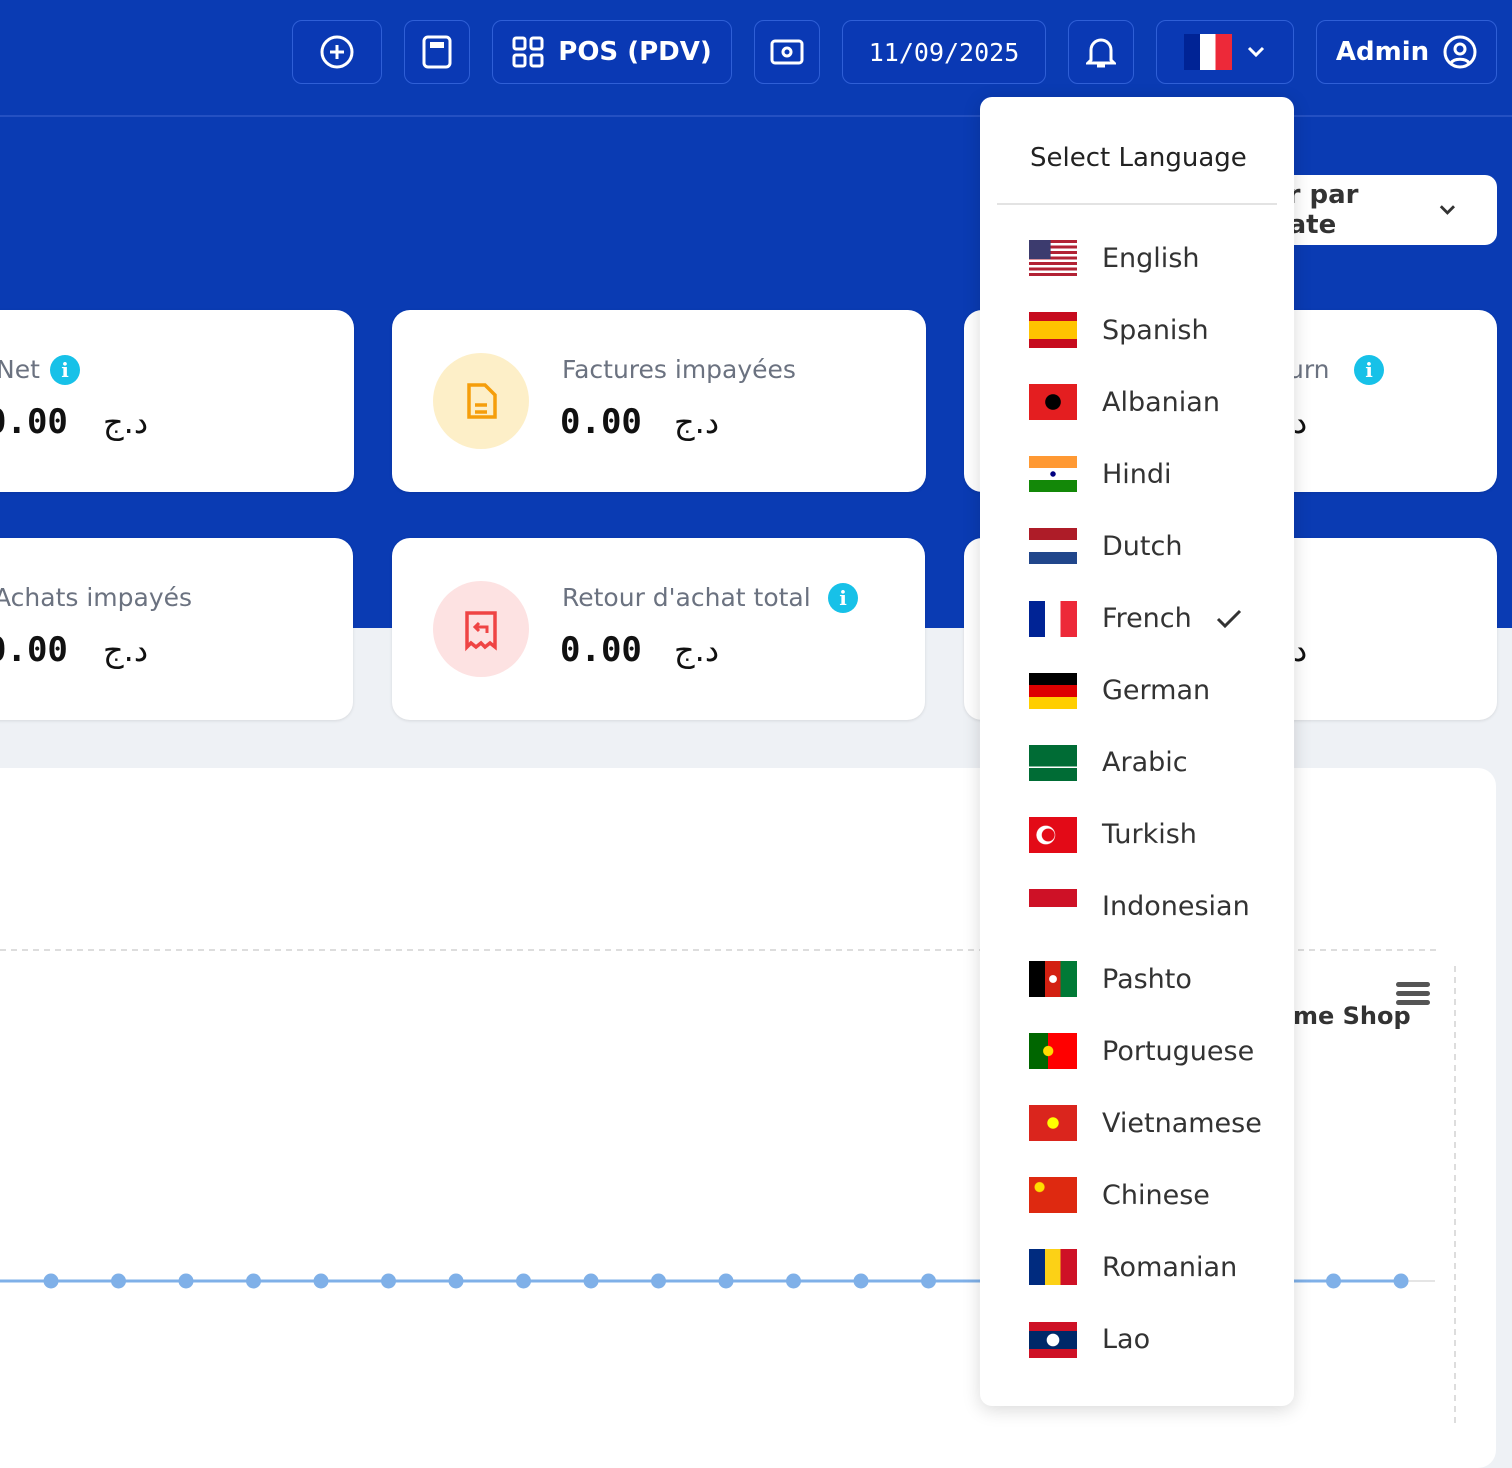  What do you see at coordinates (787, 52) in the screenshot?
I see `cash-button` at bounding box center [787, 52].